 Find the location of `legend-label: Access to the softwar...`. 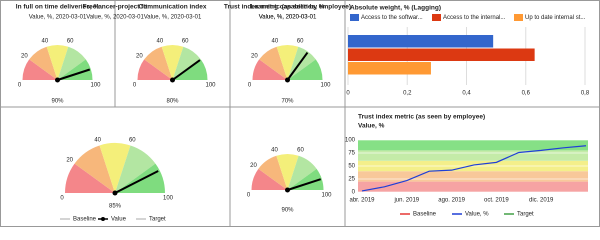

legend-label: Access to the softwar... is located at coordinates (392, 18).